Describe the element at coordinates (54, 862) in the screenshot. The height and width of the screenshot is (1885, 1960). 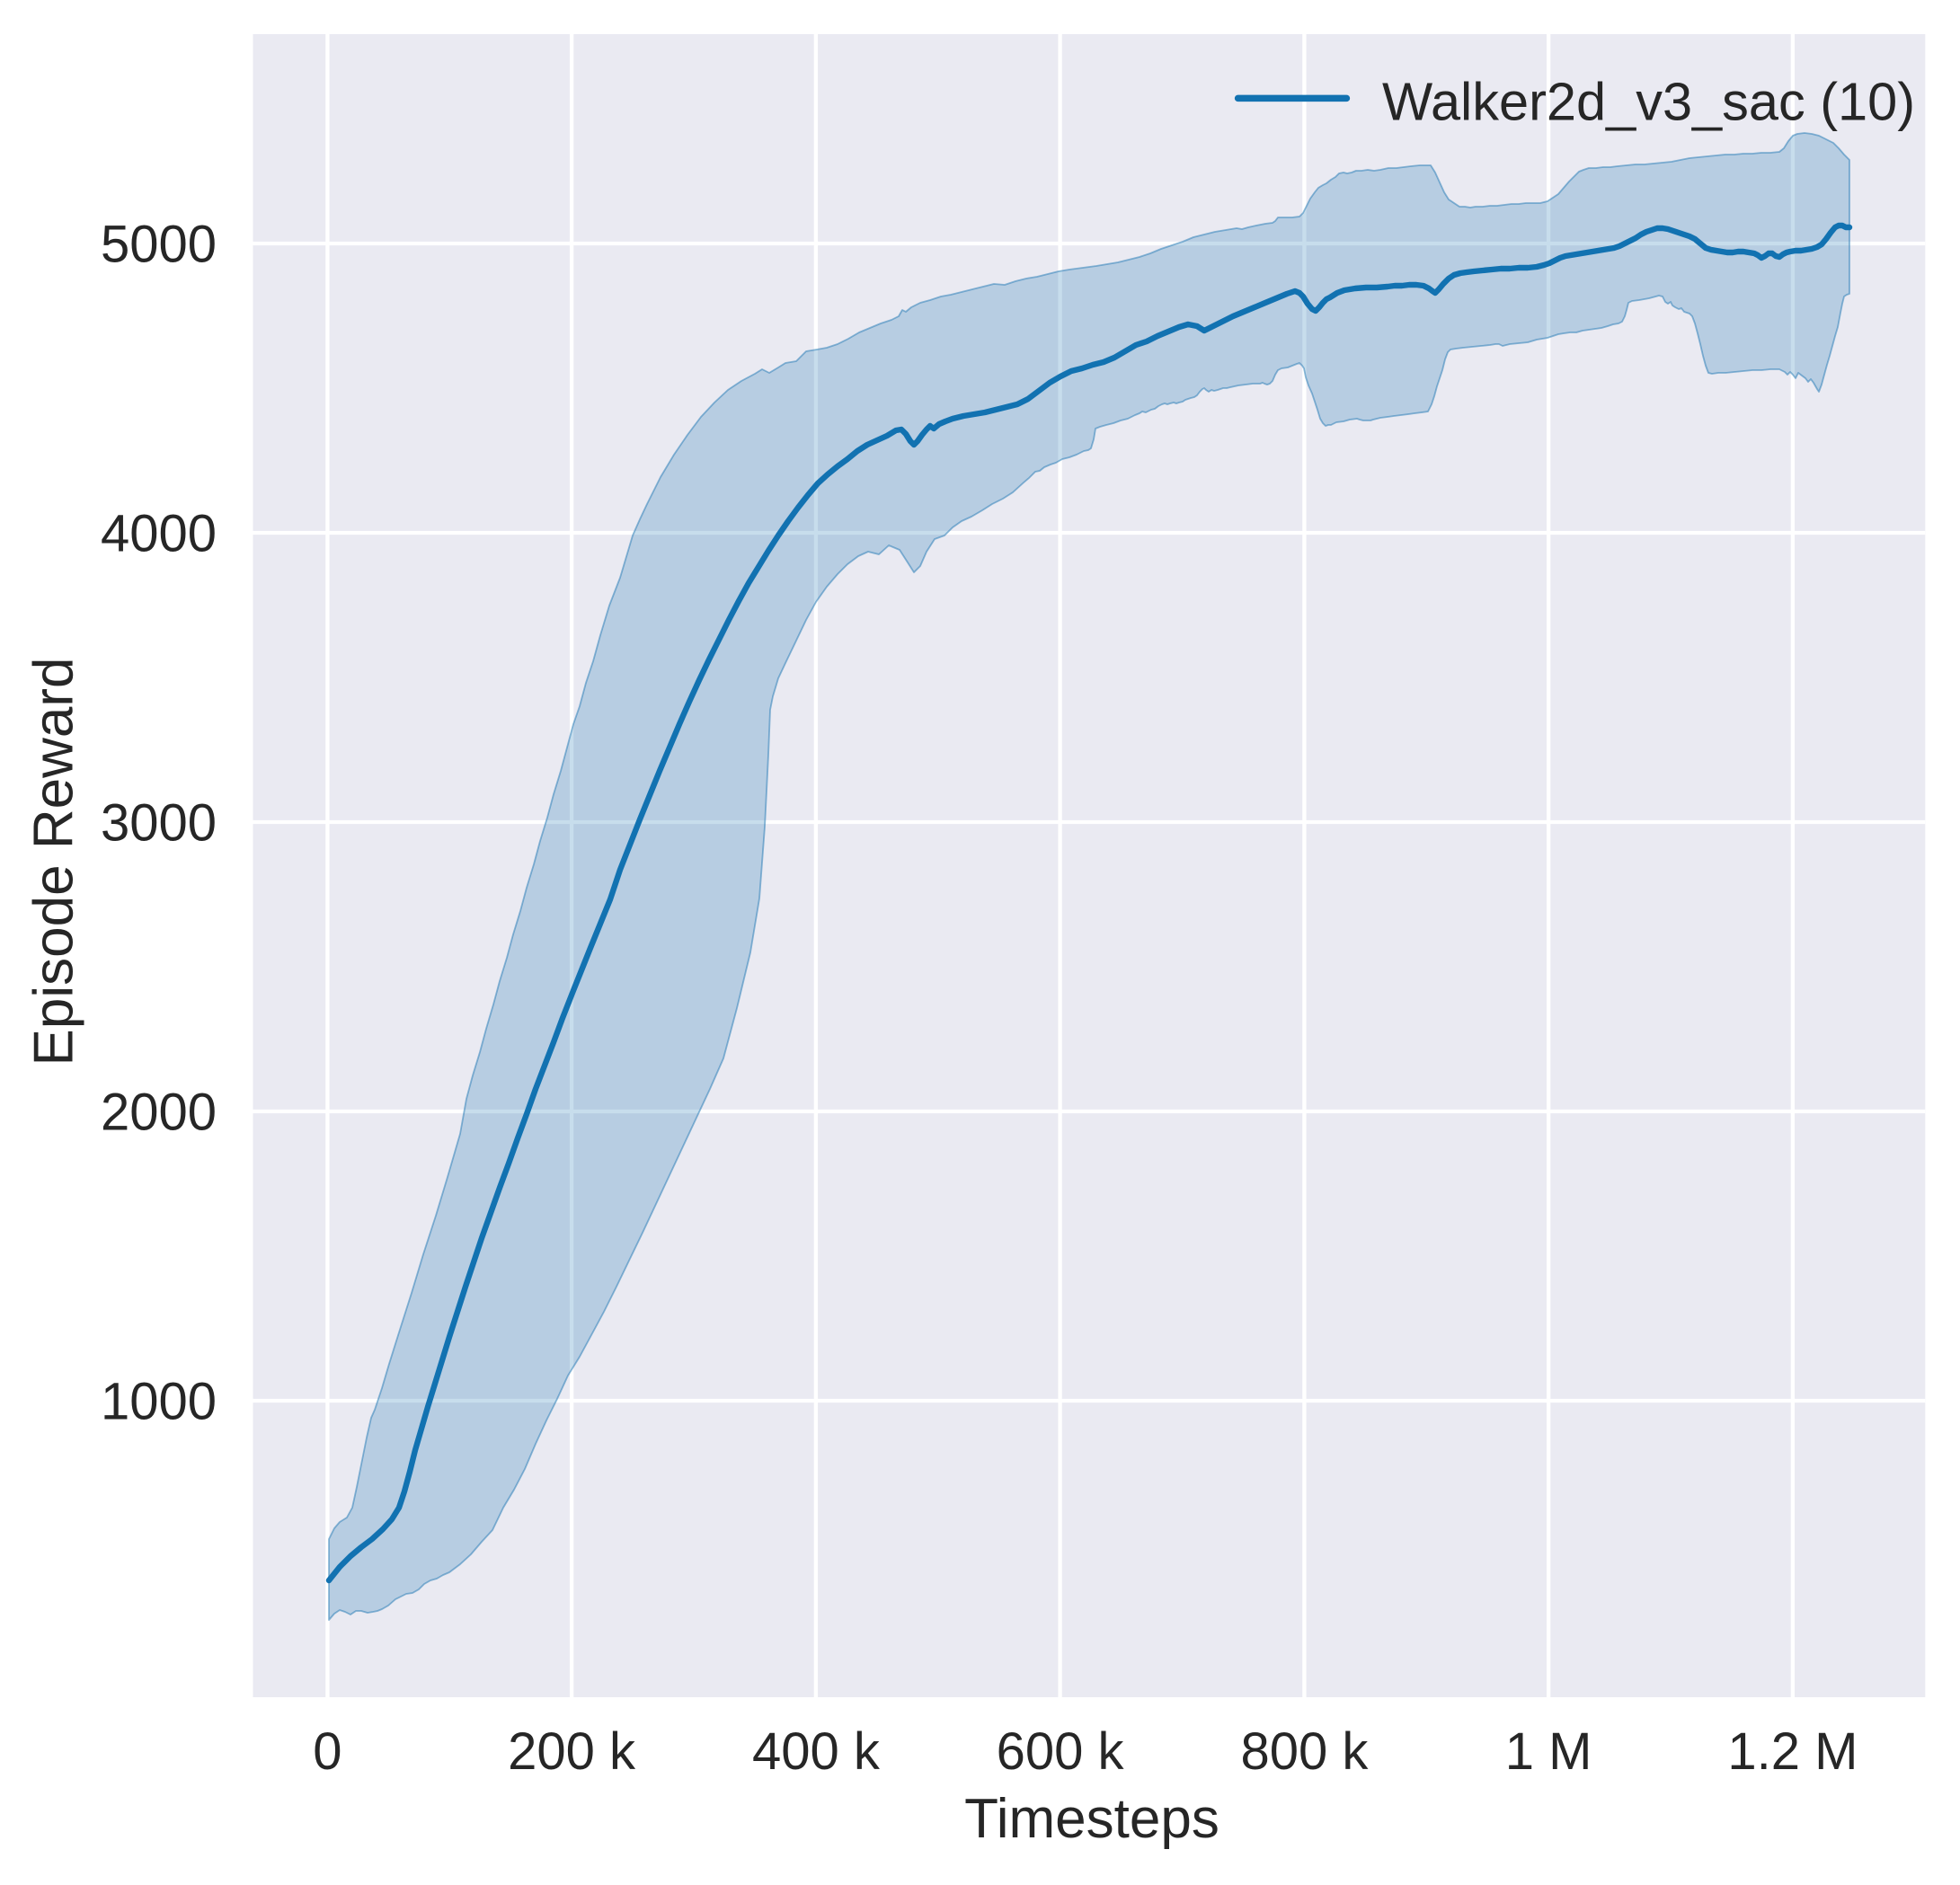
I see `svg-text: Episode Reward` at that location.